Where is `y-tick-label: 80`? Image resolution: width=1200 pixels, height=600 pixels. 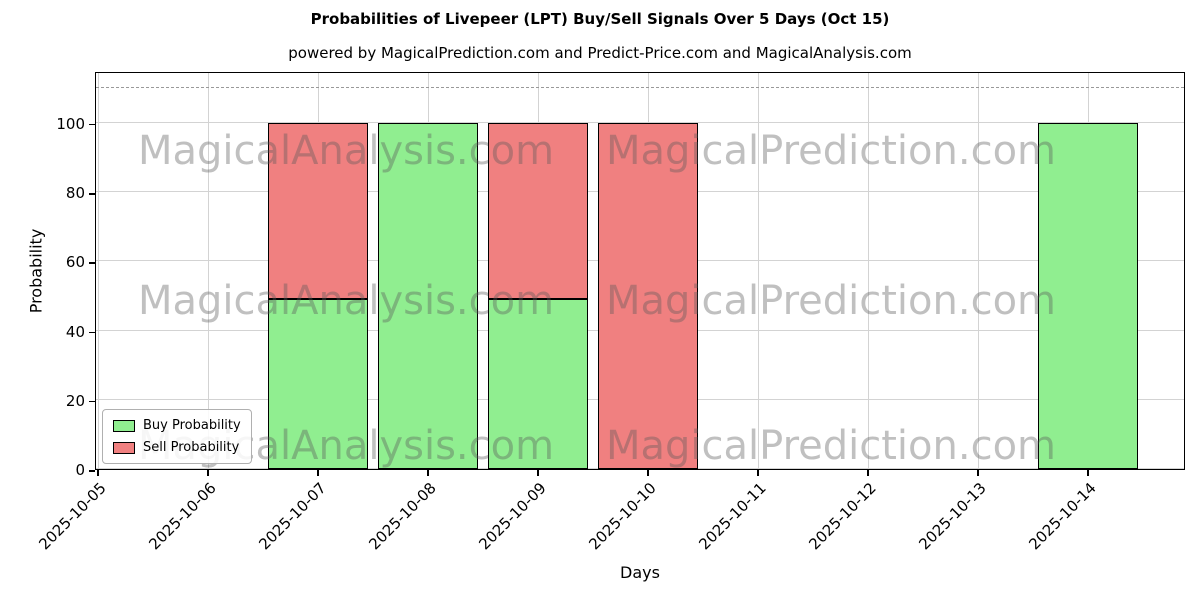 y-tick-label: 80 is located at coordinates (75, 193).